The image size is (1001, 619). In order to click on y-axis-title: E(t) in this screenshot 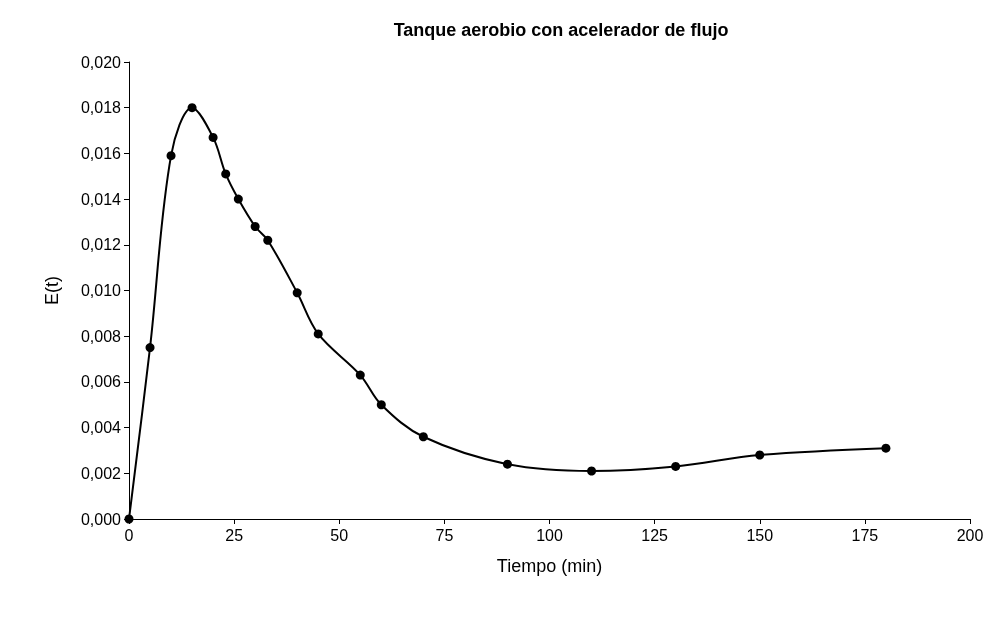, I will do `click(52, 290)`.